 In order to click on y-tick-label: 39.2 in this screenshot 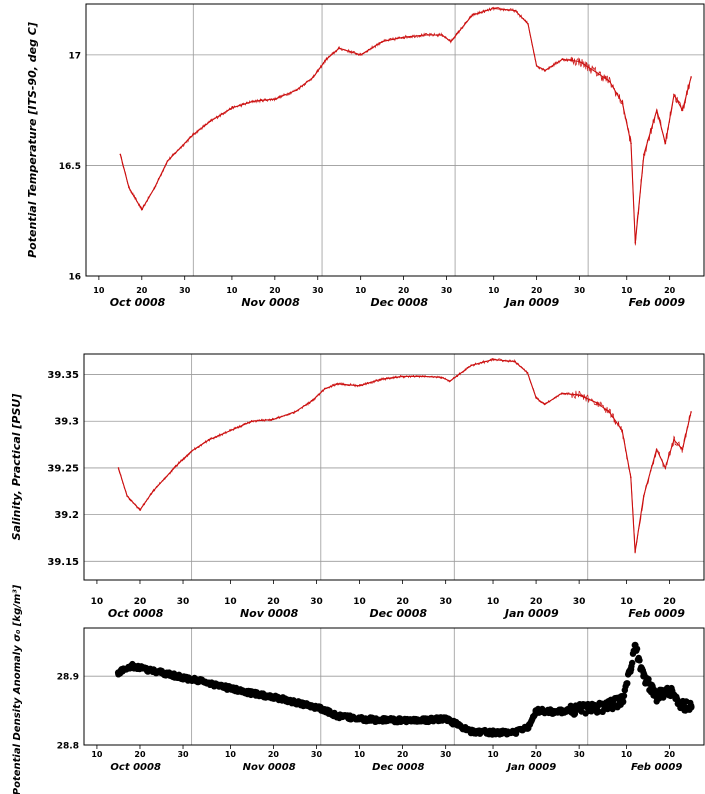, I will do `click(66, 515)`.